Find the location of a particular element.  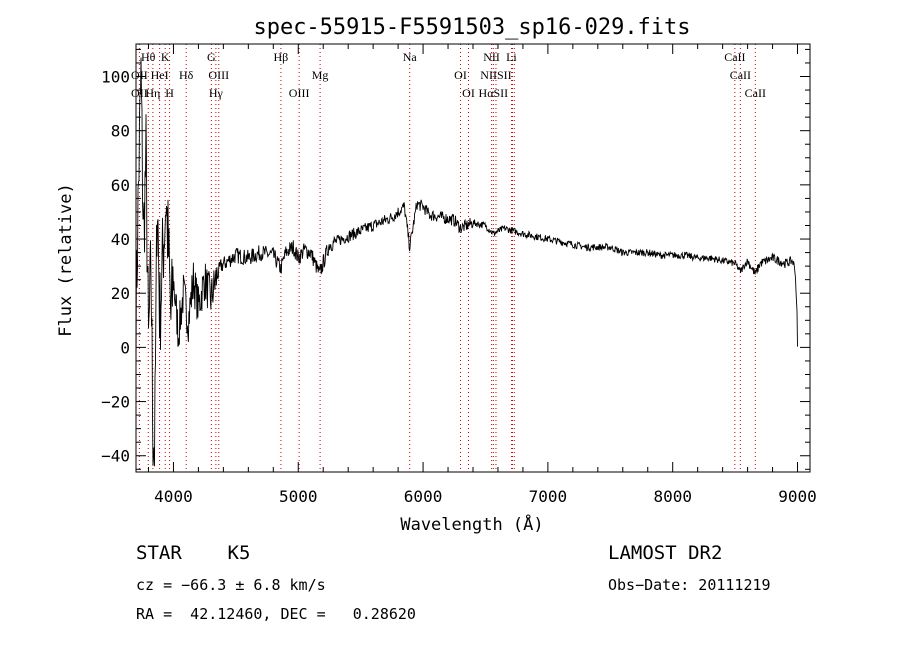

line-label-lines_low-7: CaII is located at coordinates (755, 93).